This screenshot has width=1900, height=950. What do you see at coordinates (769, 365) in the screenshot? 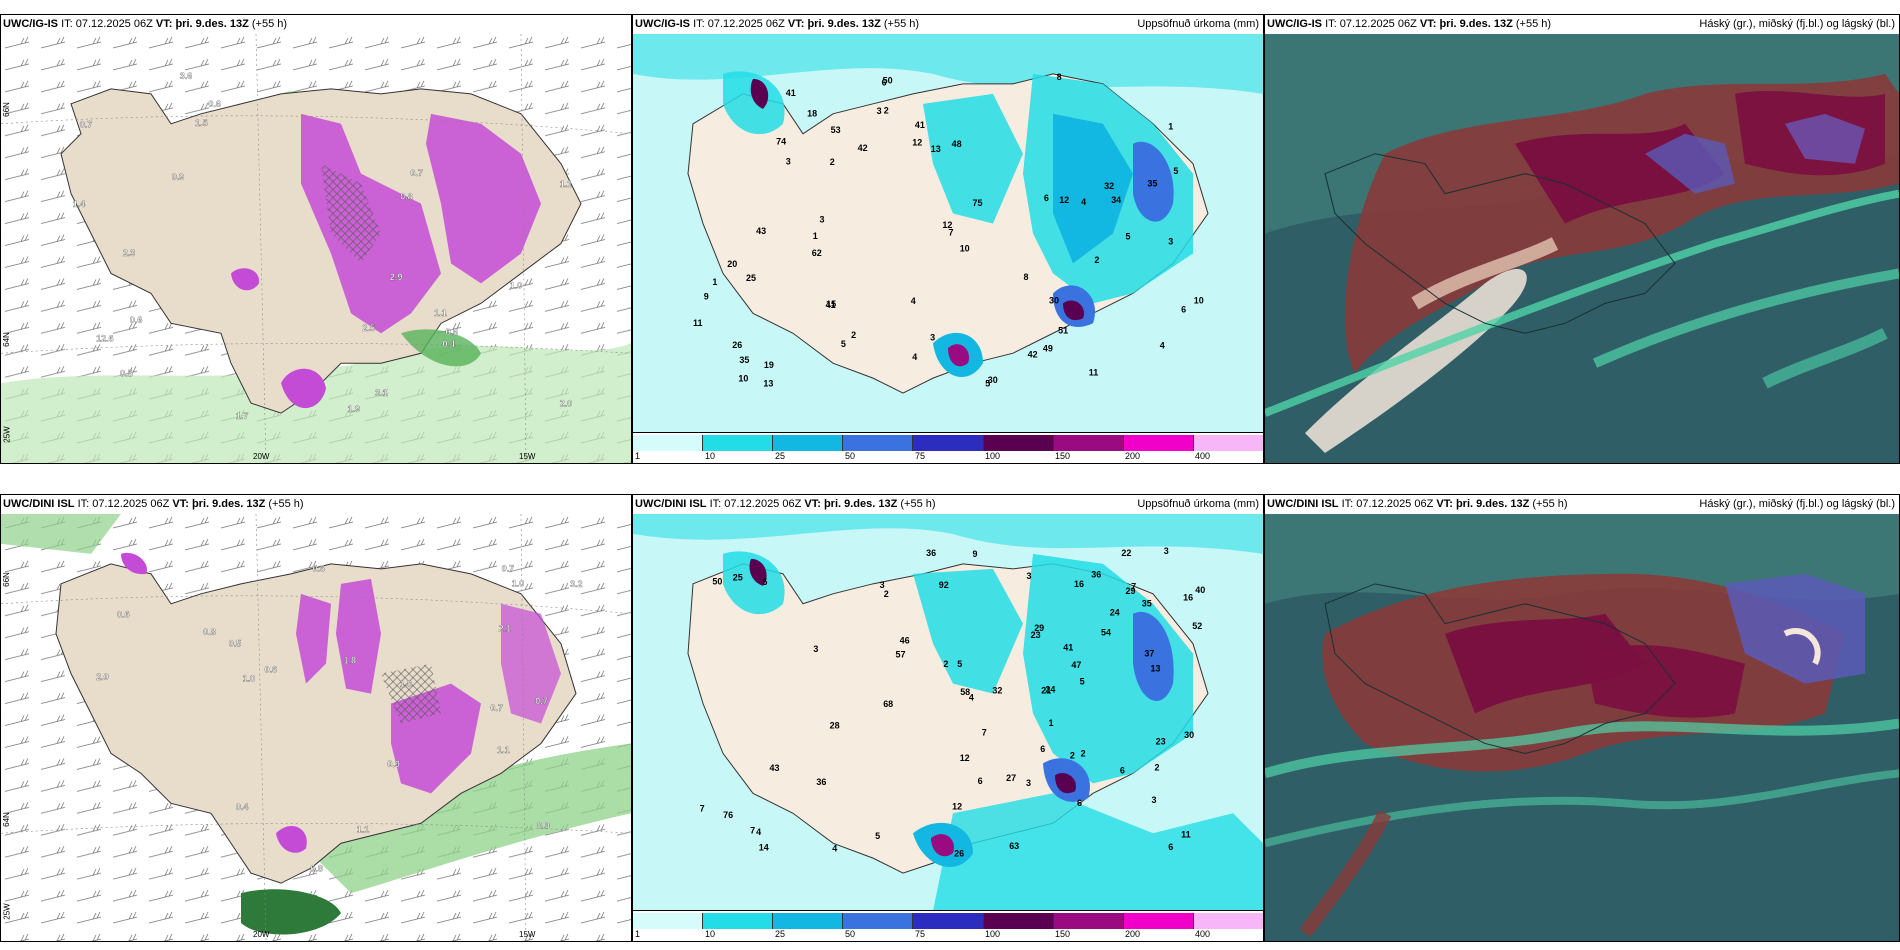
I see `map-value-label: 19` at bounding box center [769, 365].